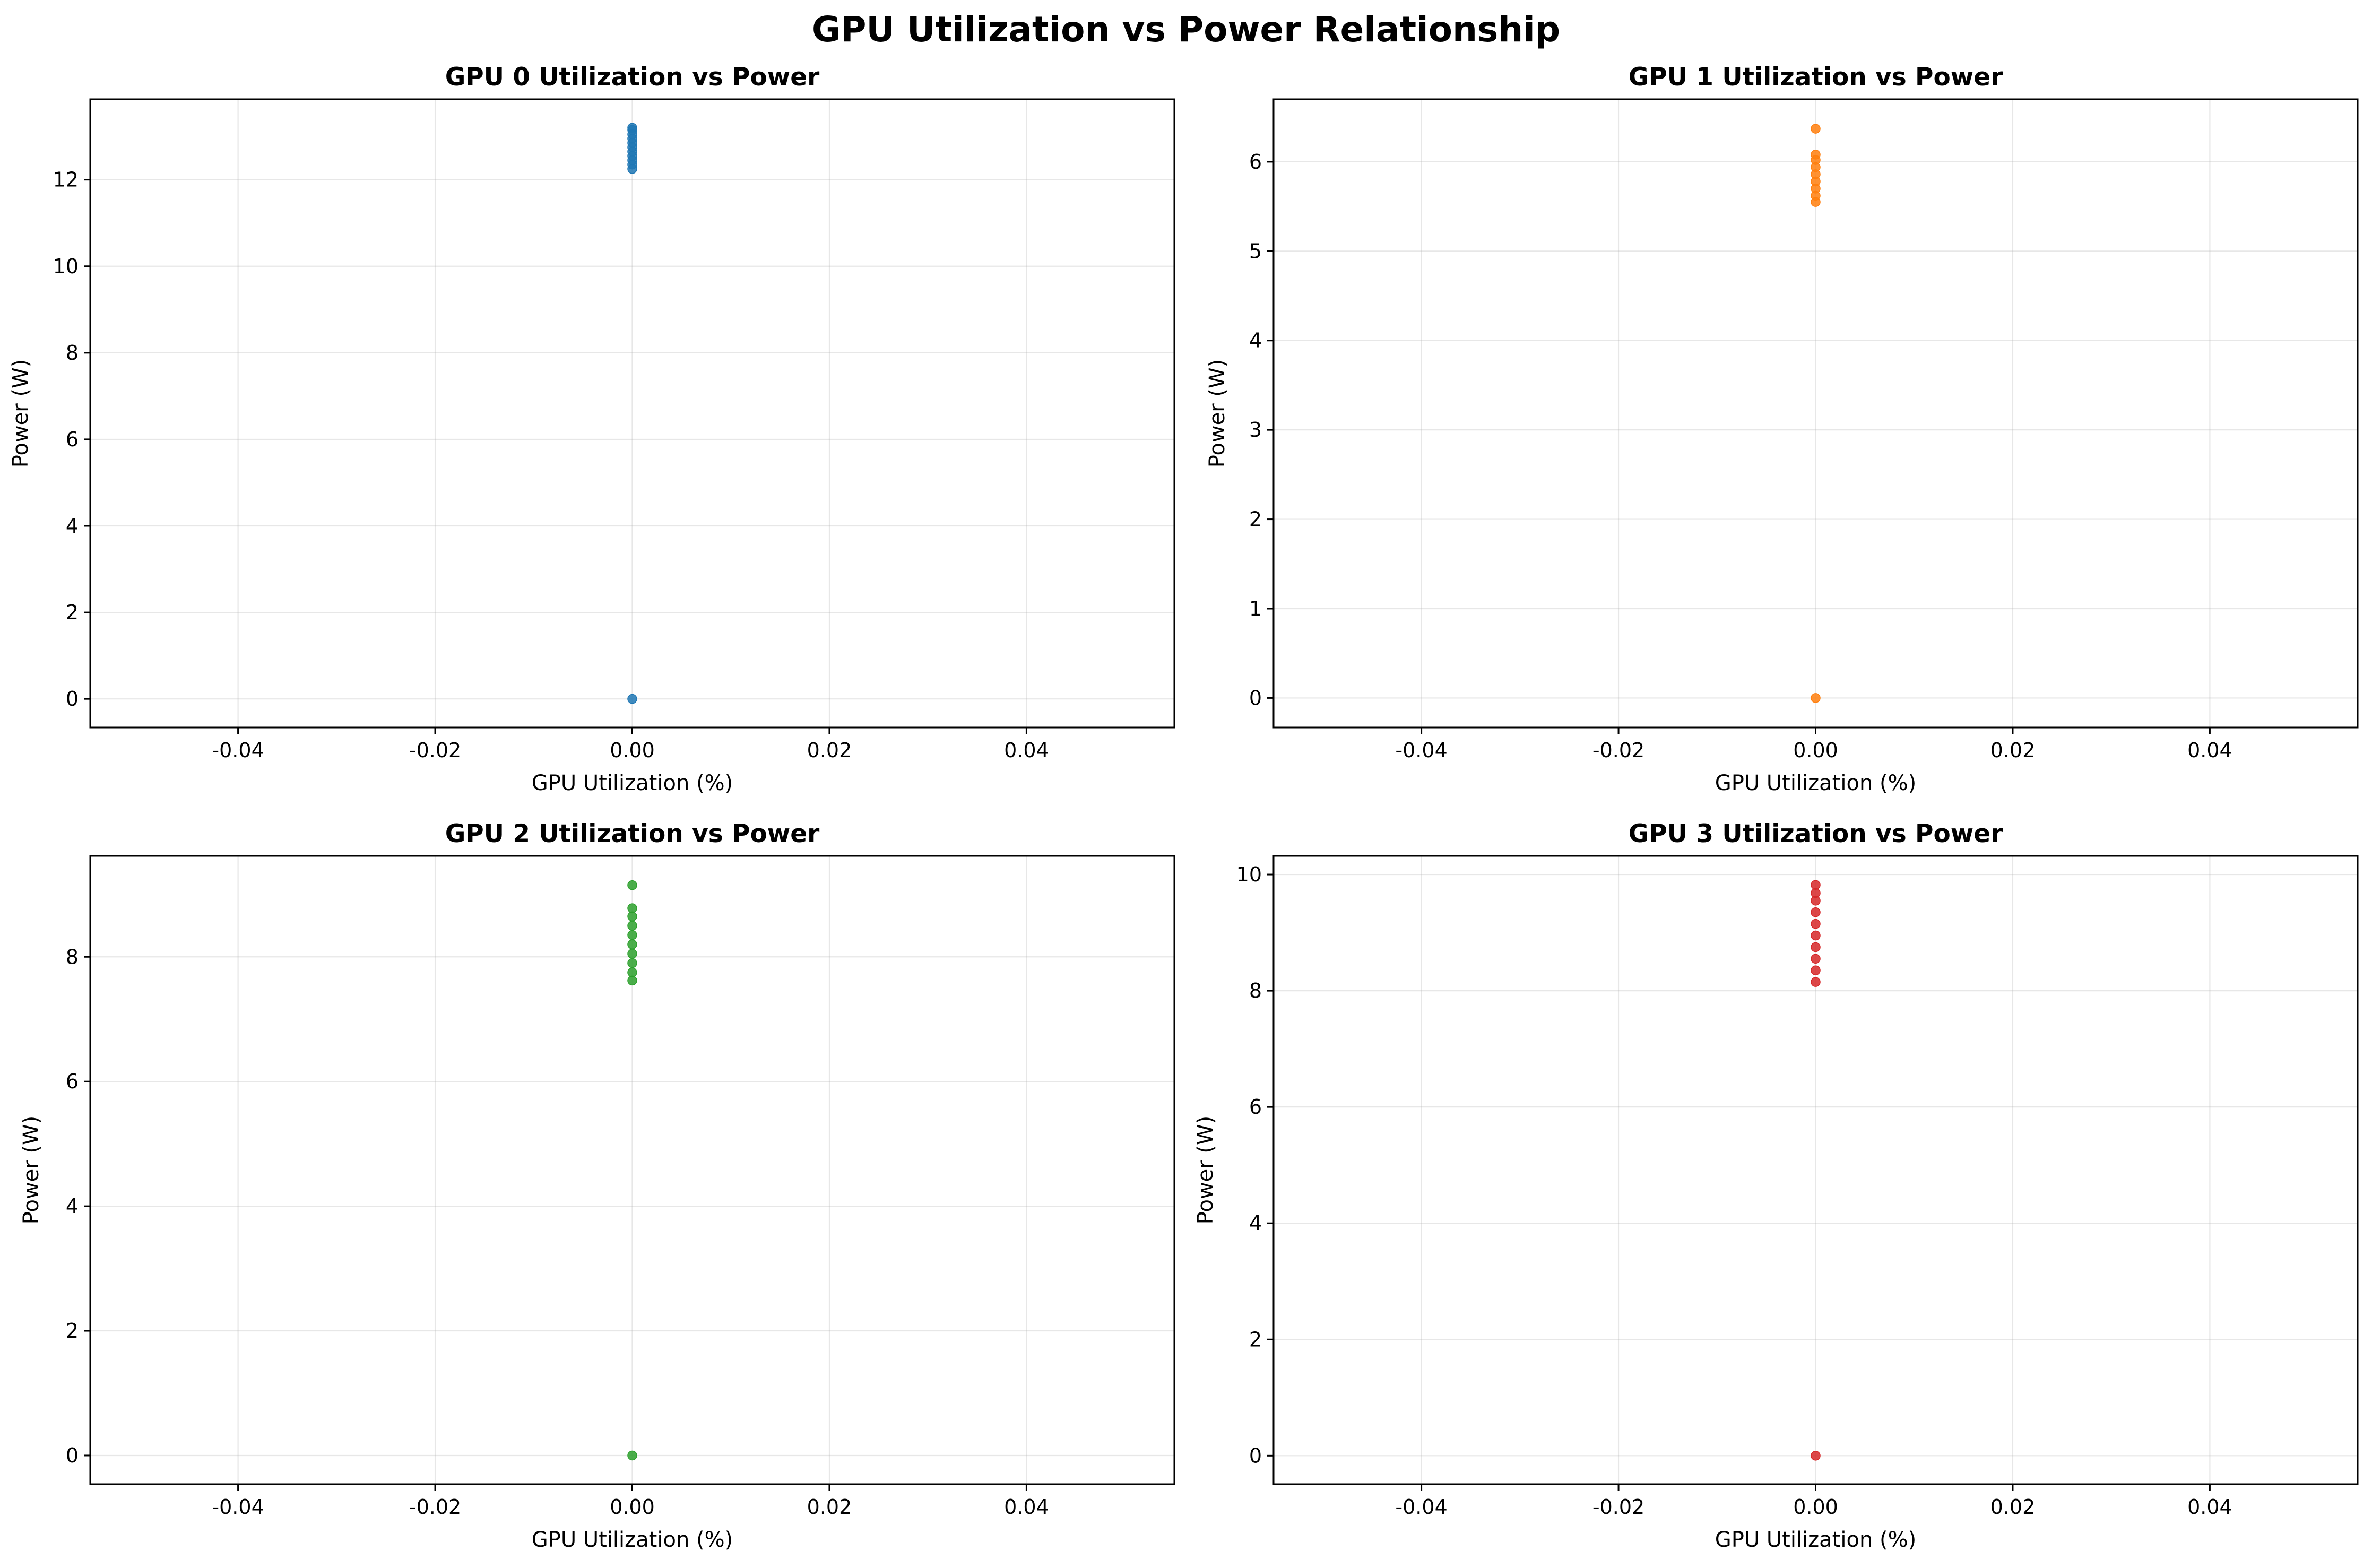 This screenshot has height=1568, width=2372. I want to click on subplot-title: GPU 1 Utilization vs Power, so click(1816, 77).